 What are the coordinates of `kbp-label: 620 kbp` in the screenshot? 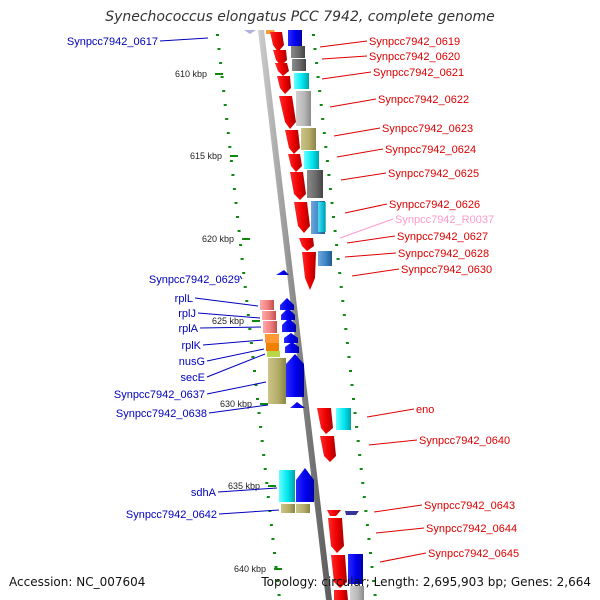 It's located at (218, 239).